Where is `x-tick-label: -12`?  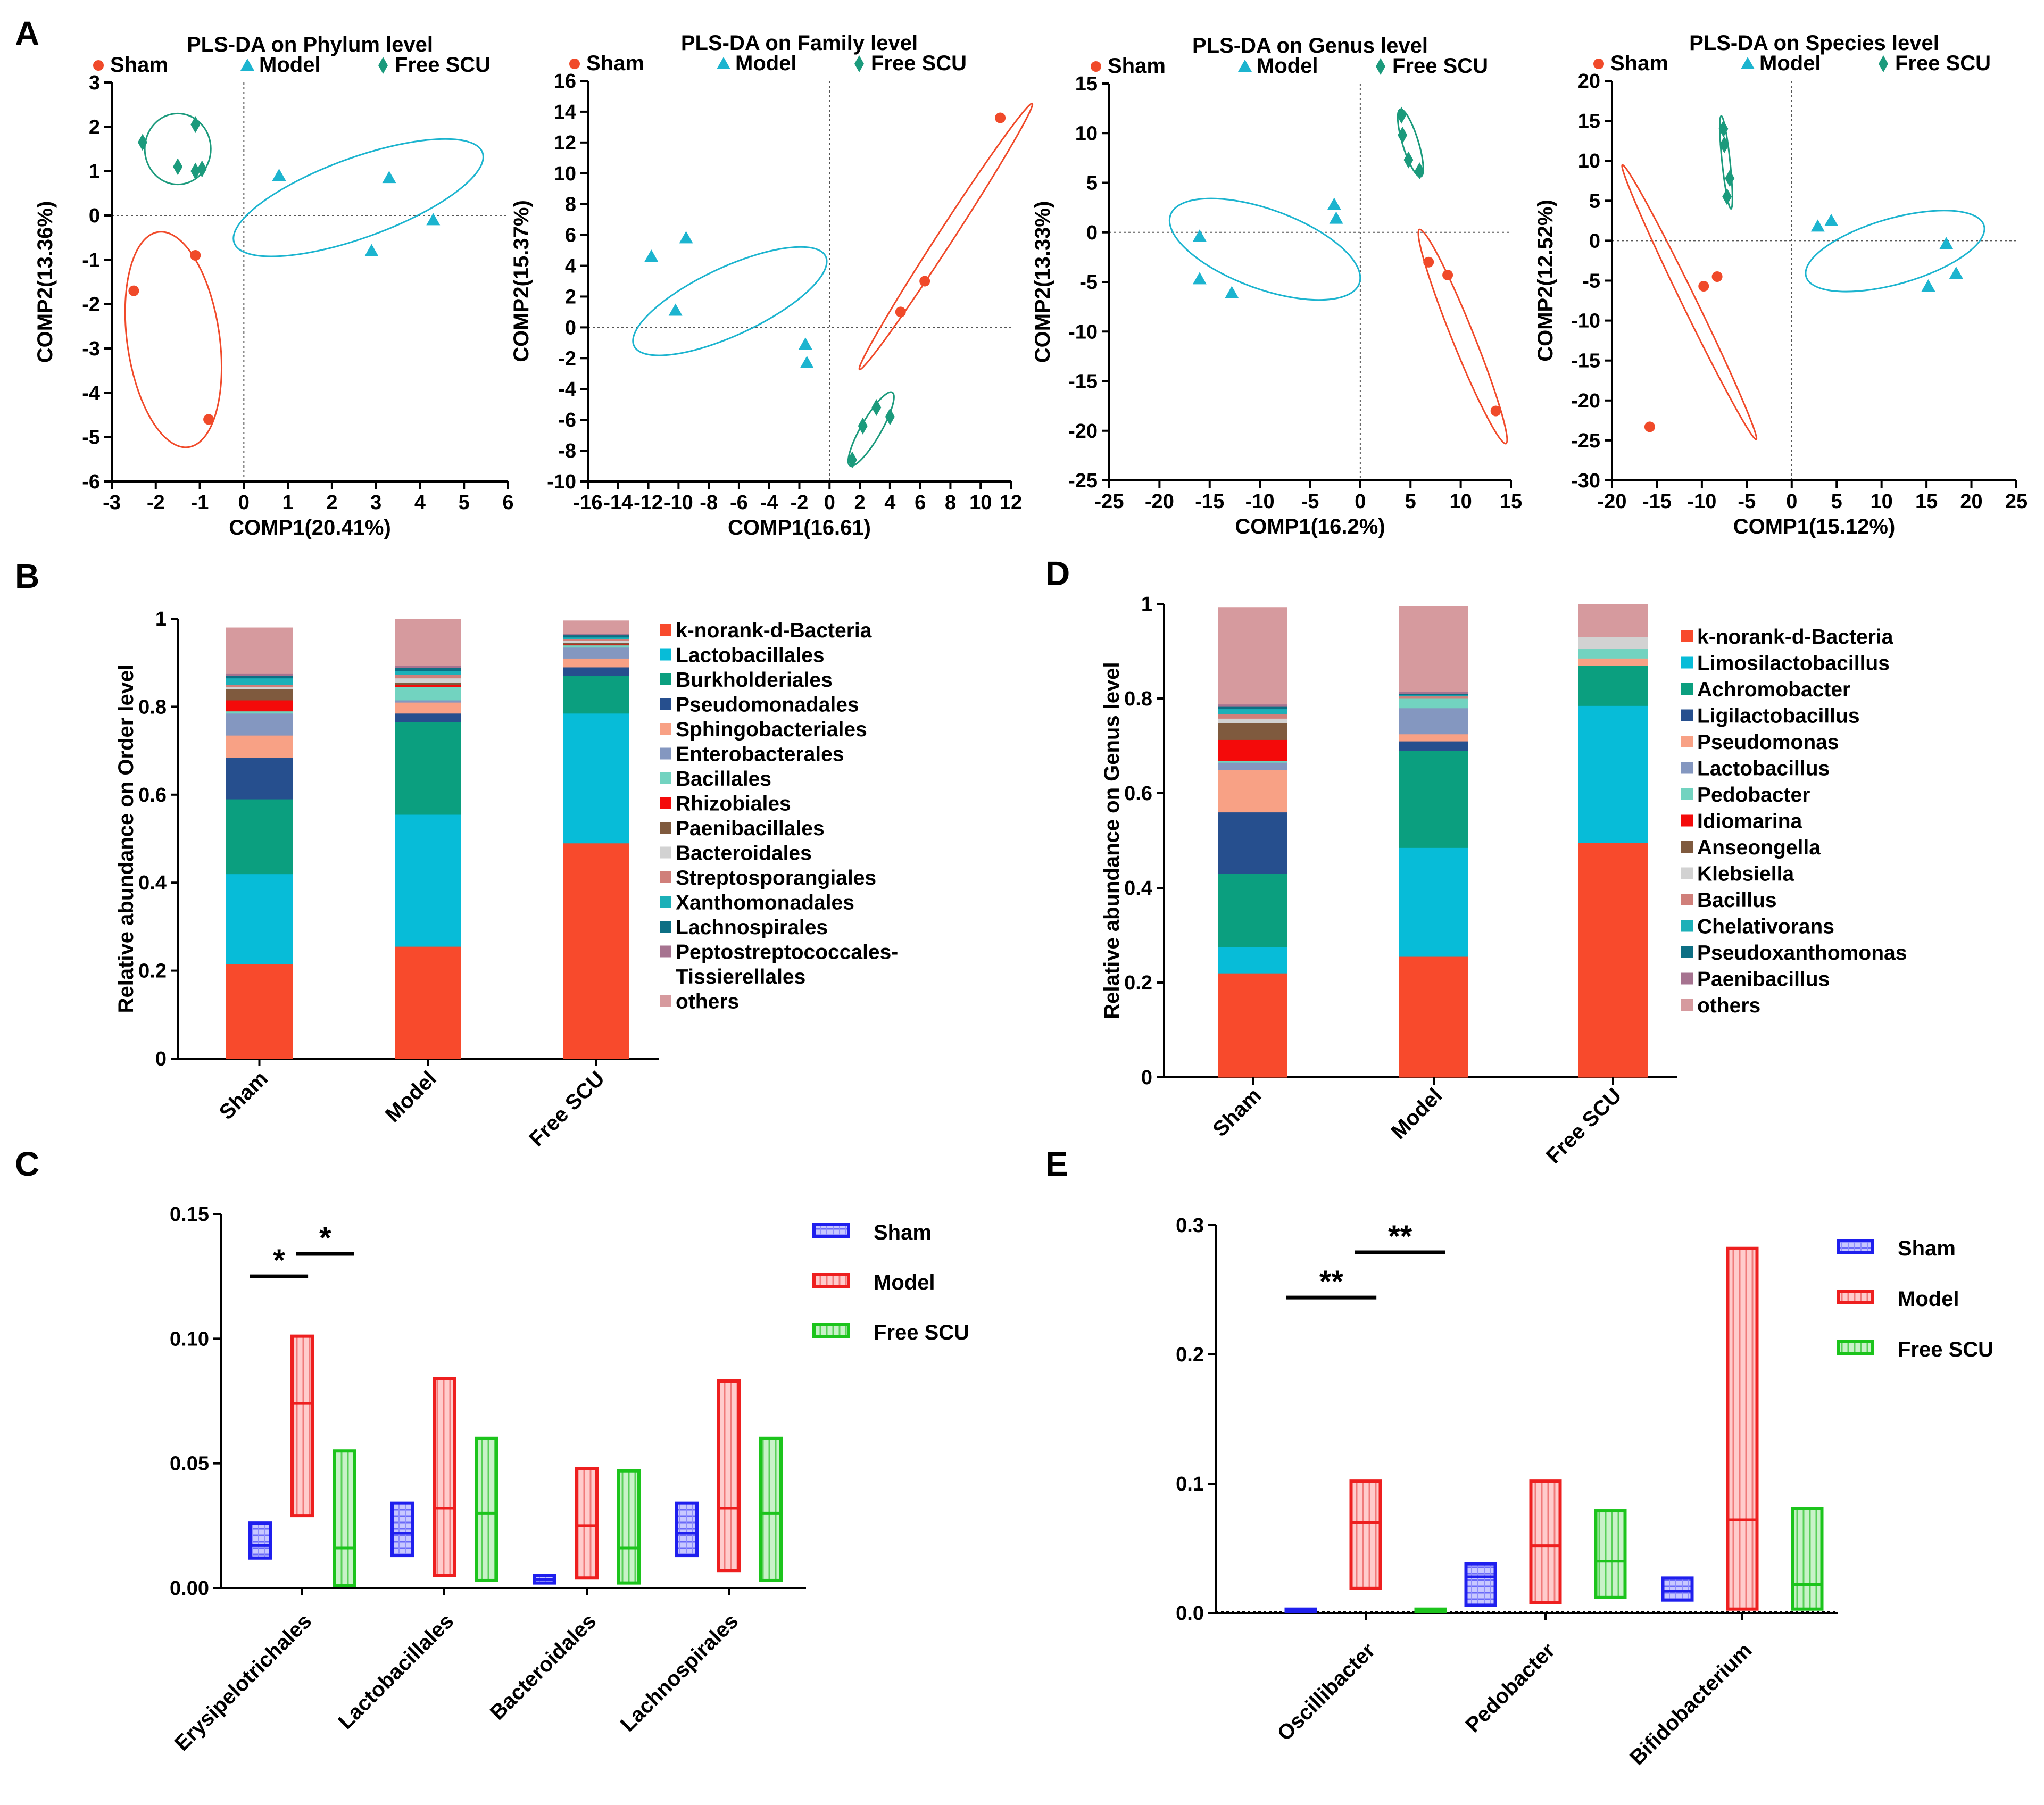
x-tick-label: -12 is located at coordinates (648, 503).